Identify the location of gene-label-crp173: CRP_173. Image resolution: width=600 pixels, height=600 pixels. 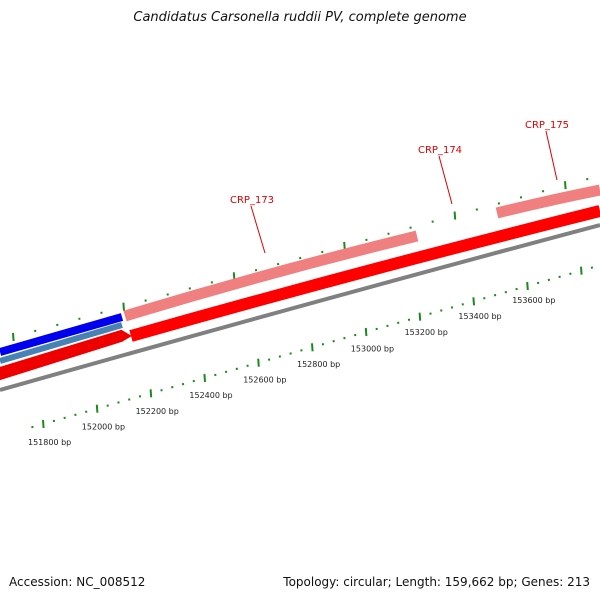
(252, 200).